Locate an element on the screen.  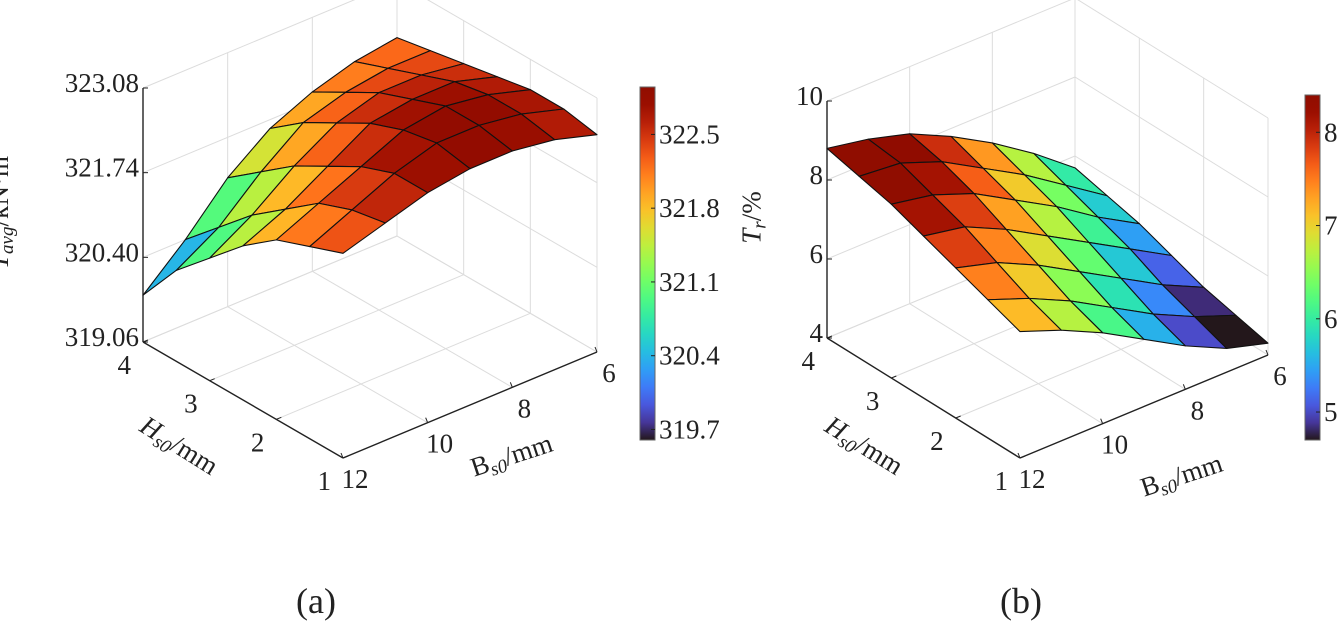
z-tick-label: 319.06 is located at coordinates (102, 337).